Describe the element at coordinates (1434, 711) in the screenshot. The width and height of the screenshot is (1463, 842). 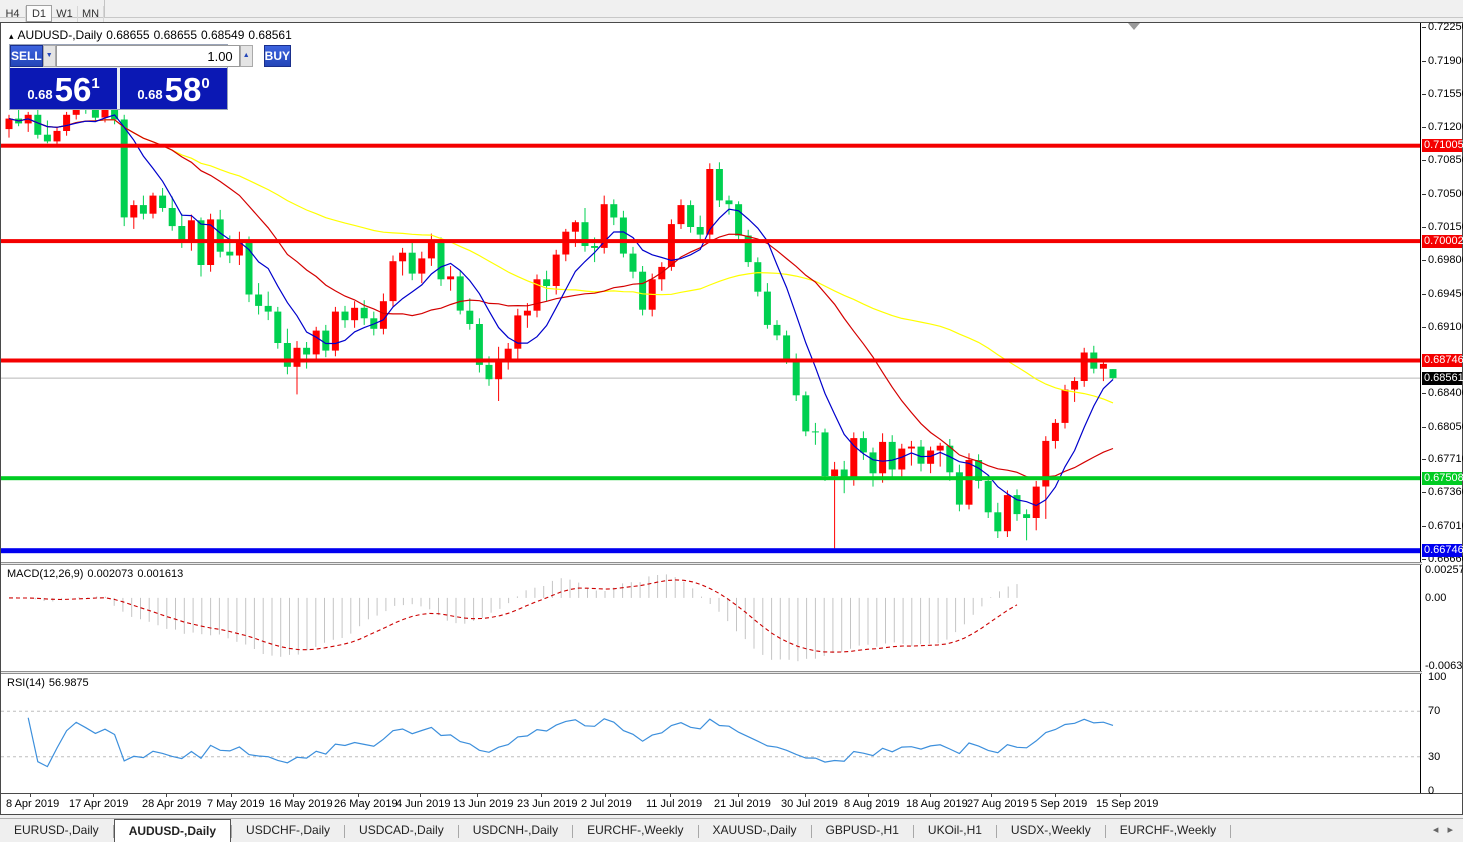
I see `rsi-axis-label: 70` at that location.